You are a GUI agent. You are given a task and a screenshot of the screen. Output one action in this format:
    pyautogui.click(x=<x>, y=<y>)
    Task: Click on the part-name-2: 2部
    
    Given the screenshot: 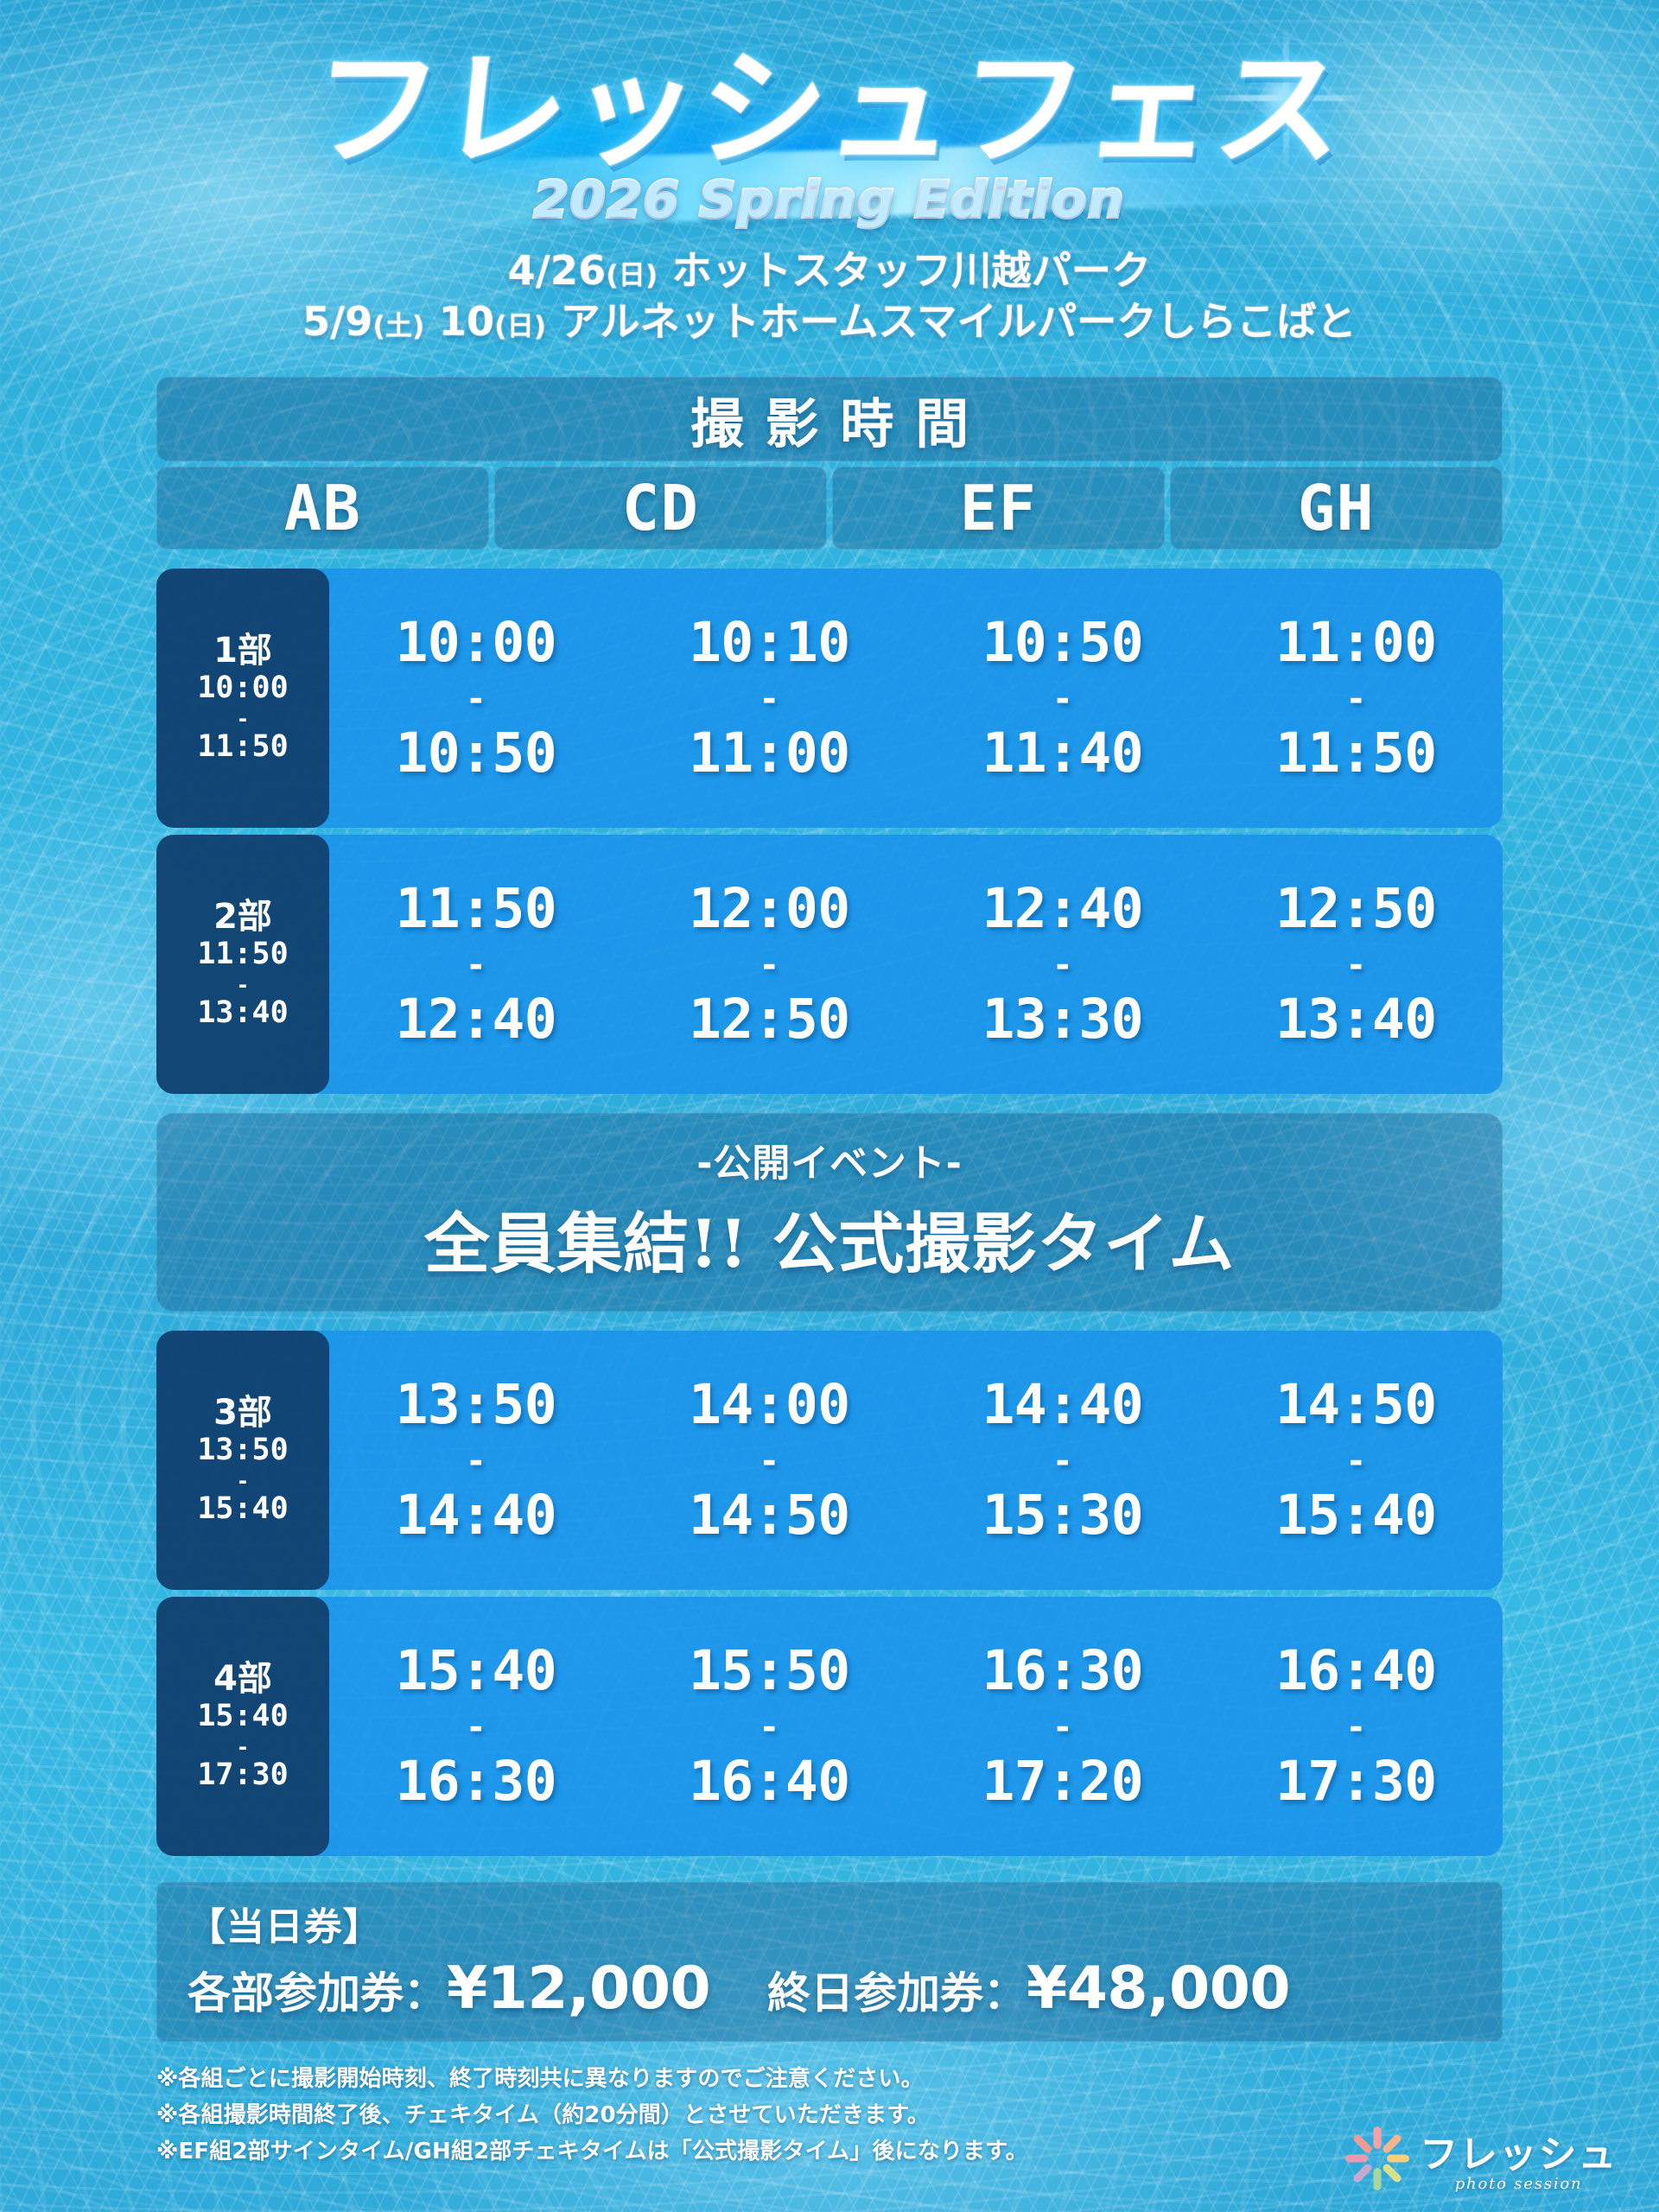 What is the action you would take?
    pyautogui.click(x=242, y=916)
    